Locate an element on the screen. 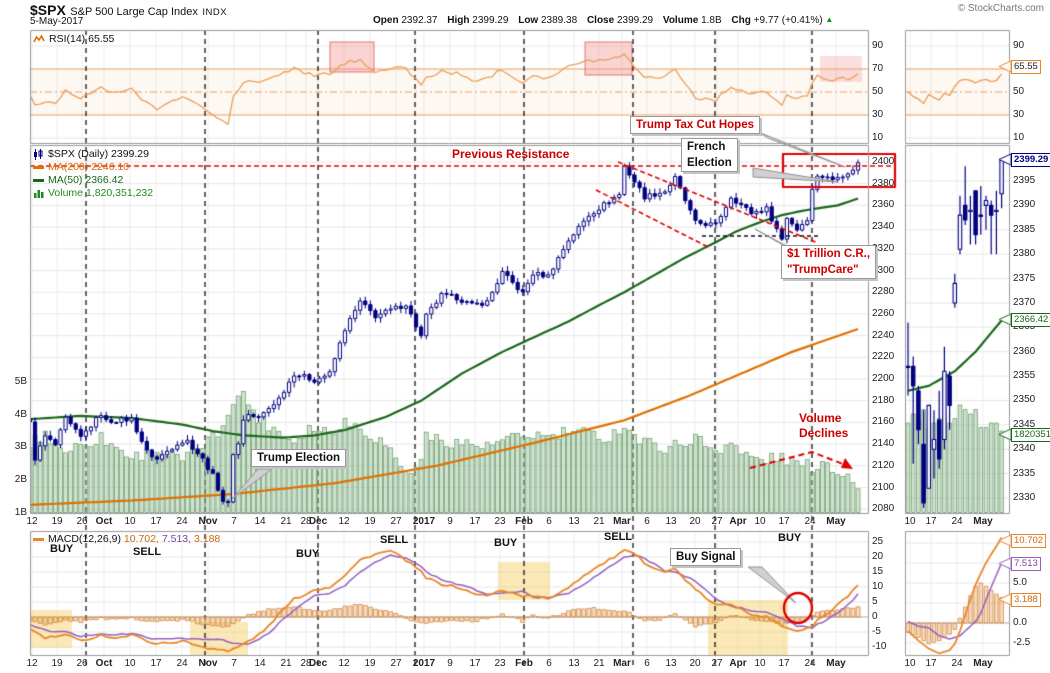  callout-trump-election: Trump Election is located at coordinates (299, 458).